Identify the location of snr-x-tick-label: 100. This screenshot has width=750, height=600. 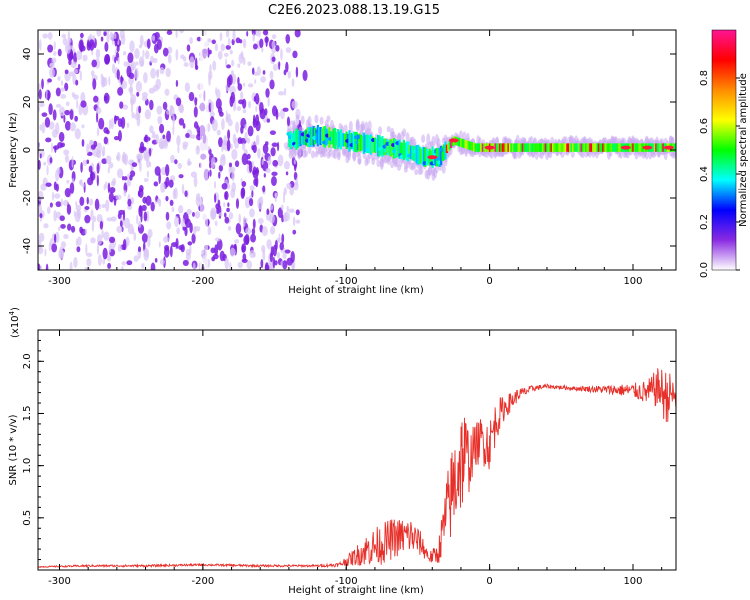
(632, 581).